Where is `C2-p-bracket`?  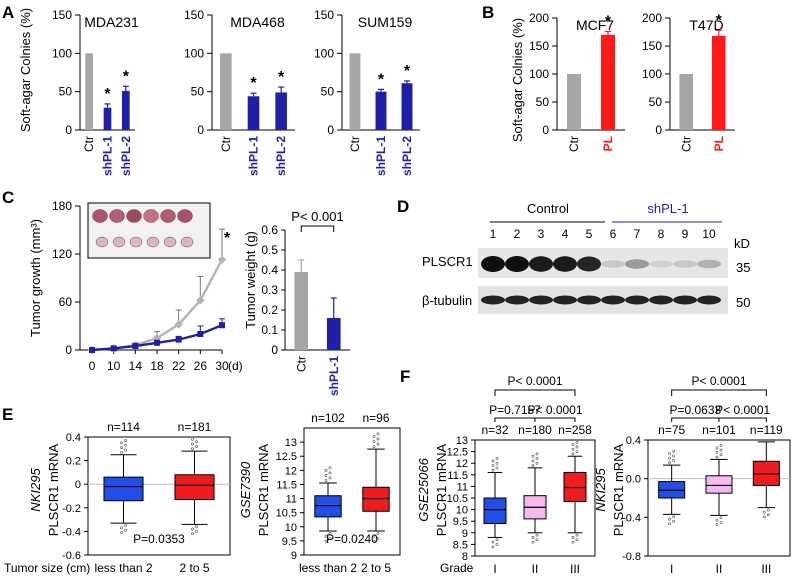
C2-p-bracket is located at coordinates (317, 228).